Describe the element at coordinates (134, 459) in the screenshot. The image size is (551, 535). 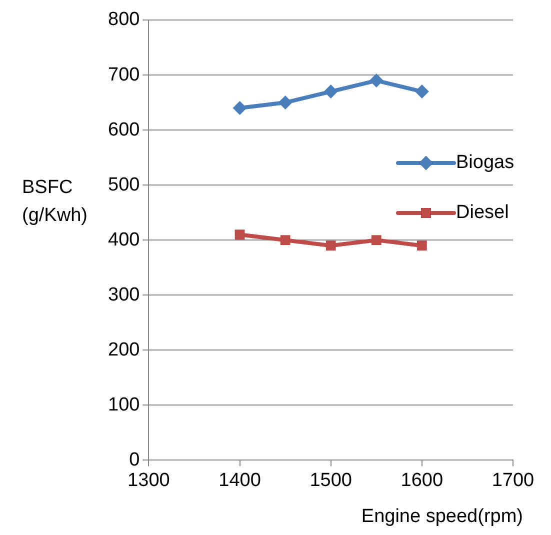
I see `y-tick-label: 0` at that location.